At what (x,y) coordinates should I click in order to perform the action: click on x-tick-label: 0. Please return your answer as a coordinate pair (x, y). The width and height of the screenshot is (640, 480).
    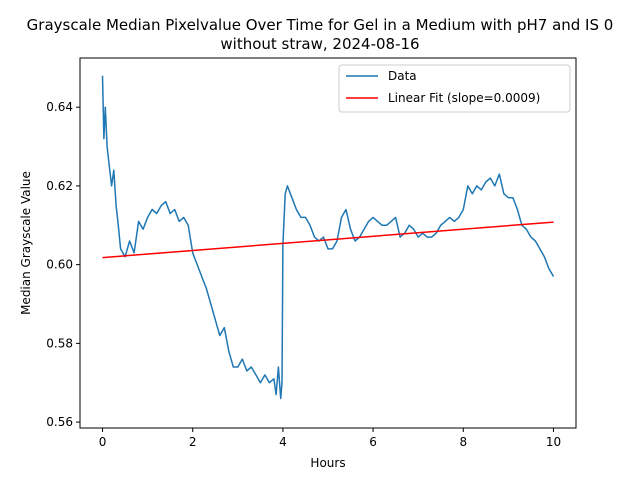
    Looking at the image, I should click on (103, 442).